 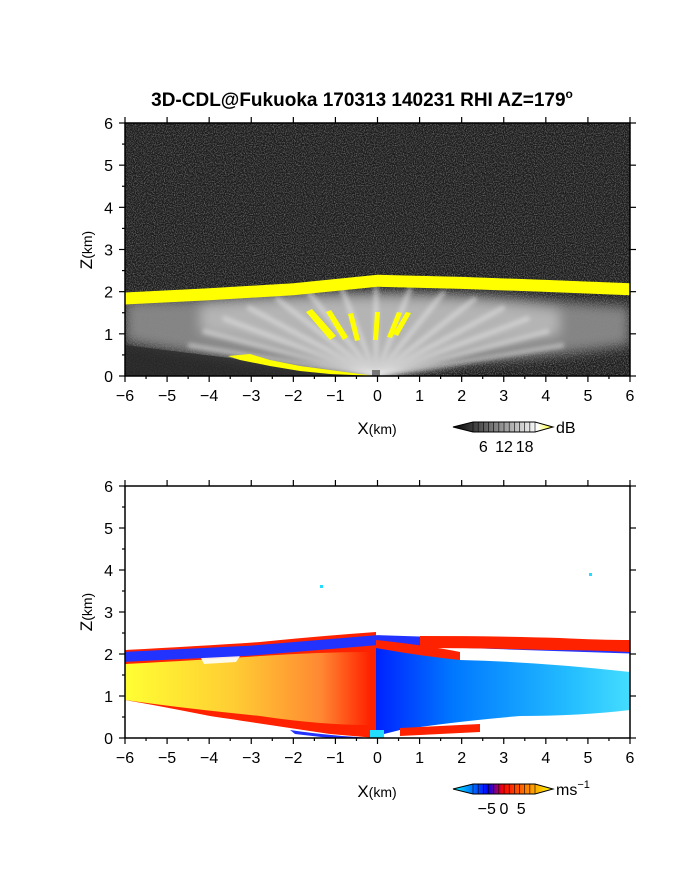 What do you see at coordinates (573, 789) in the screenshot?
I see `velocity-colorbar-unit: ms−1` at bounding box center [573, 789].